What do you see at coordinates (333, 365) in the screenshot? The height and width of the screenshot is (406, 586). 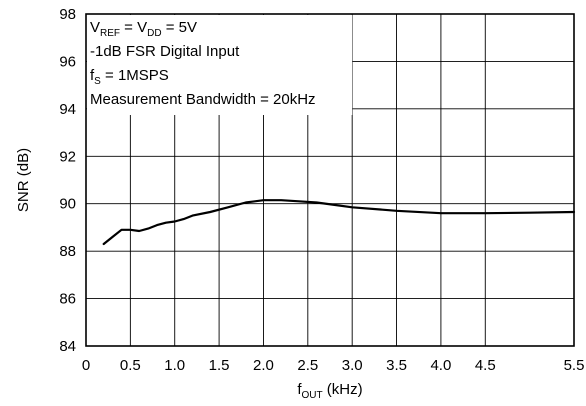 I see `x-tick-labels: 0 0.5 1.0 1.5 2.0 2.5 3.0 3.5 4.0 4.5 5.5` at bounding box center [333, 365].